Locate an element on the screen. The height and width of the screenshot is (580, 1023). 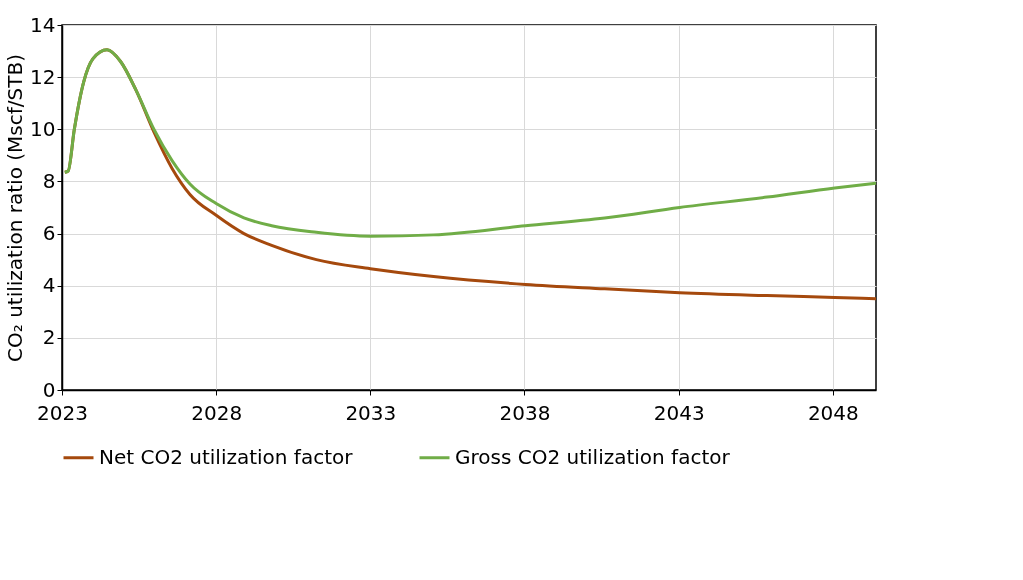
x-tick-label: 2048 is located at coordinates (833, 412).